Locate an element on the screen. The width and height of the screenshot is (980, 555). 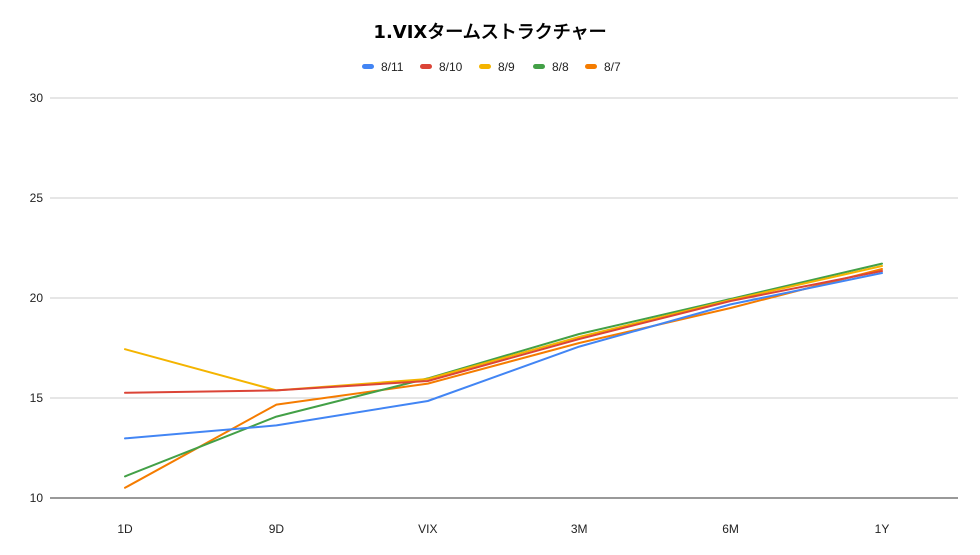
x-axis: 1D 9D VIX 3M 6M 1Y is located at coordinates (503, 529).